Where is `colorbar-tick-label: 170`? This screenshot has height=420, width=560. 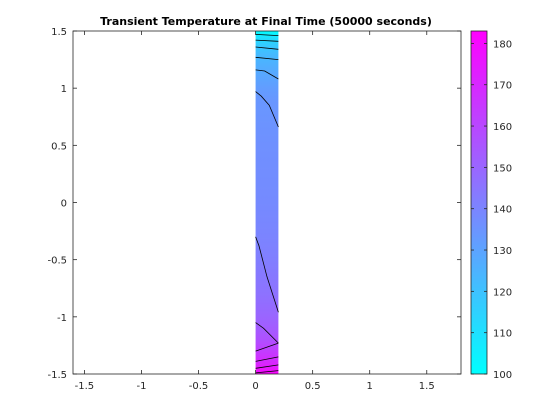 colorbar-tick-label: 170 is located at coordinates (502, 86).